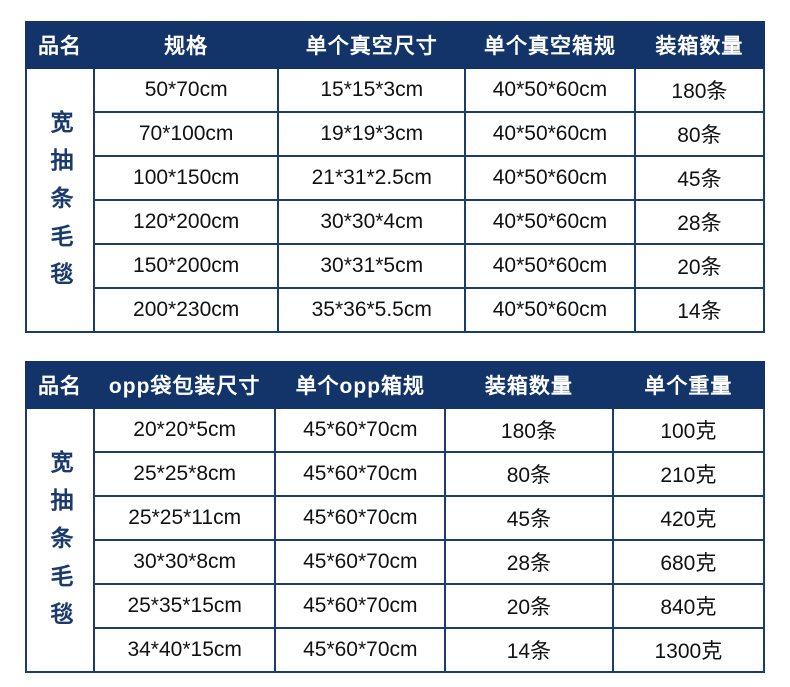 The height and width of the screenshot is (687, 790). I want to click on cell-vacuum-size: 30*31*5cm, so click(372, 266).